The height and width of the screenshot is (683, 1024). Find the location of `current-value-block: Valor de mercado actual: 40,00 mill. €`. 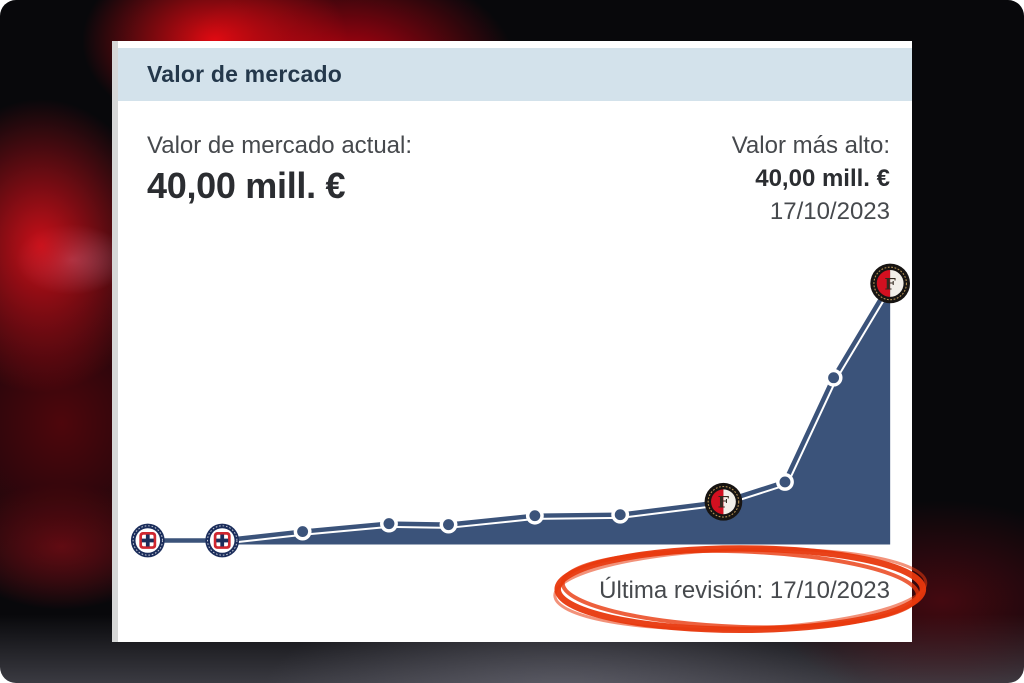

current-value-block: Valor de mercado actual: 40,00 mill. € is located at coordinates (279, 178).